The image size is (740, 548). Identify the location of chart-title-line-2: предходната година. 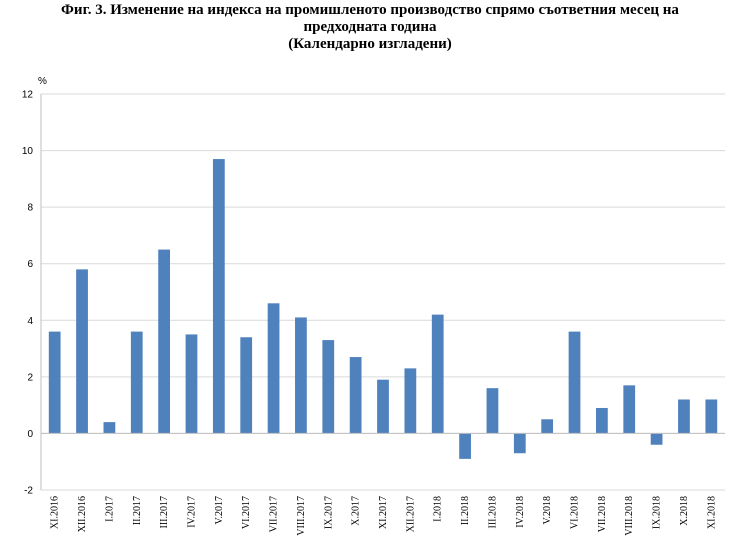
(370, 27).